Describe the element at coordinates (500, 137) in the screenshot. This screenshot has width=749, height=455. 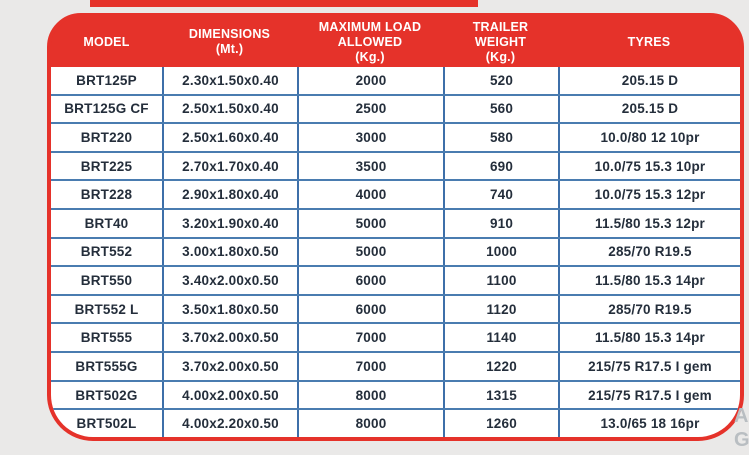
I see `cell-trailer-weight: 580` at that location.